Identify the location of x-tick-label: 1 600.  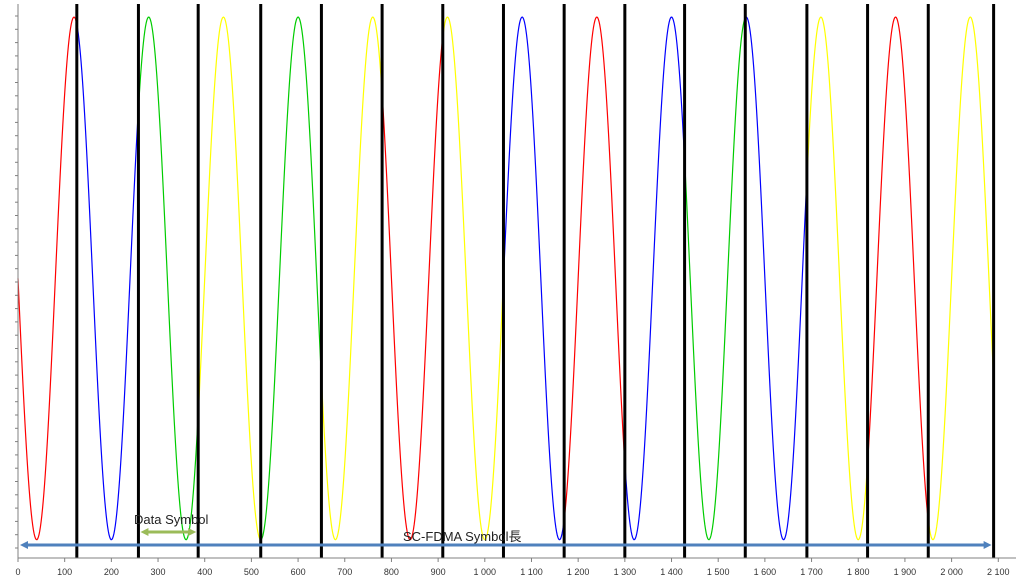
(765, 572).